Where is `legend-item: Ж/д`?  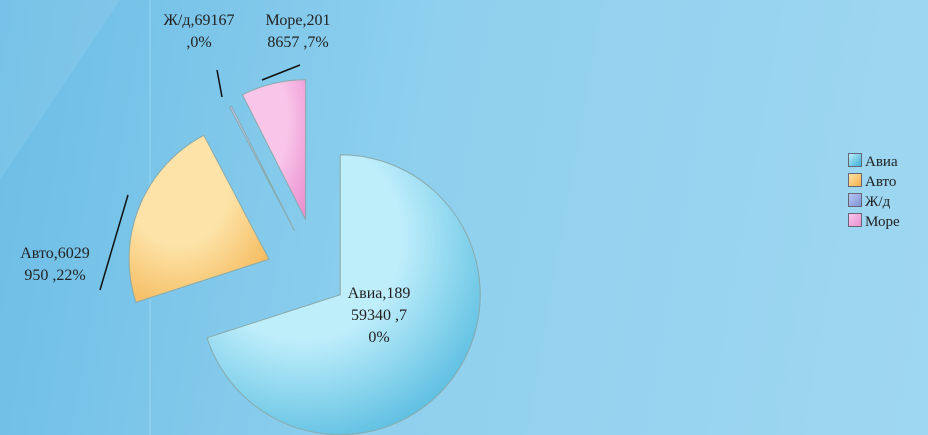 legend-item: Ж/д is located at coordinates (869, 202).